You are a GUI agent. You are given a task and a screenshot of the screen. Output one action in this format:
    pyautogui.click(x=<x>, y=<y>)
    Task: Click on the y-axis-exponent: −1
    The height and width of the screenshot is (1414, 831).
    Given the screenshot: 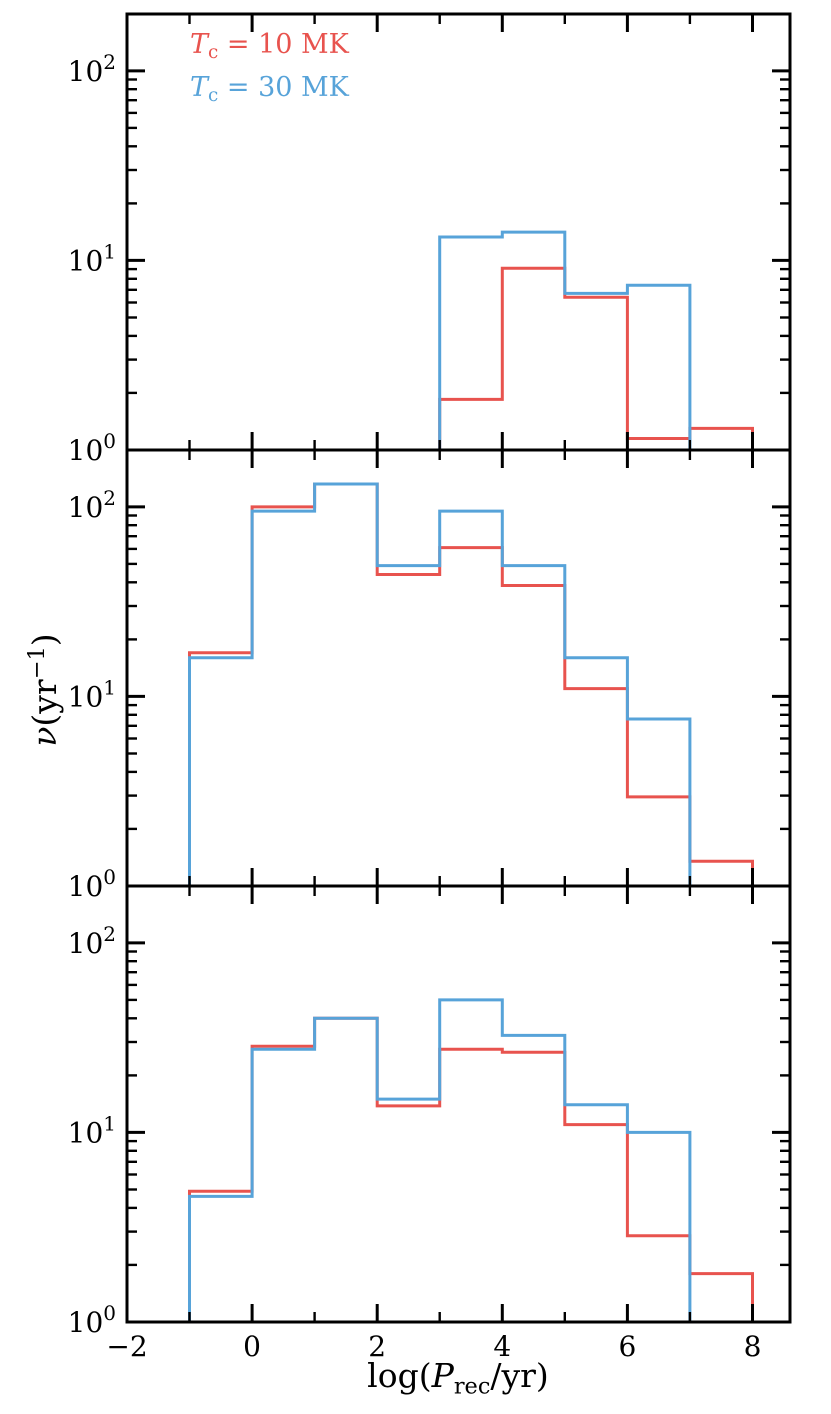 What is the action you would take?
    pyautogui.click(x=36, y=663)
    